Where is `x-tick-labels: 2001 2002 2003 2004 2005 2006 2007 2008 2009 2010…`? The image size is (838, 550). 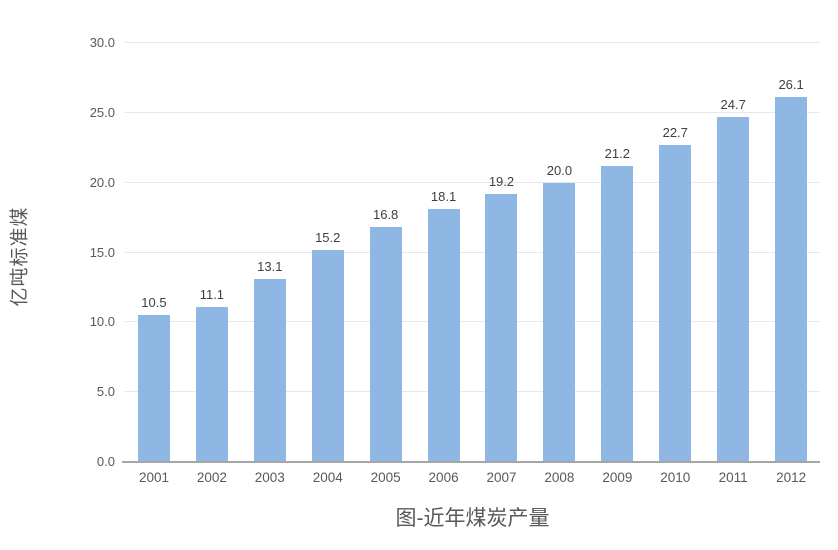 x-tick-labels: 2001 2002 2003 2004 2005 2006 2007 2008 2009 2010… is located at coordinates (472, 477).